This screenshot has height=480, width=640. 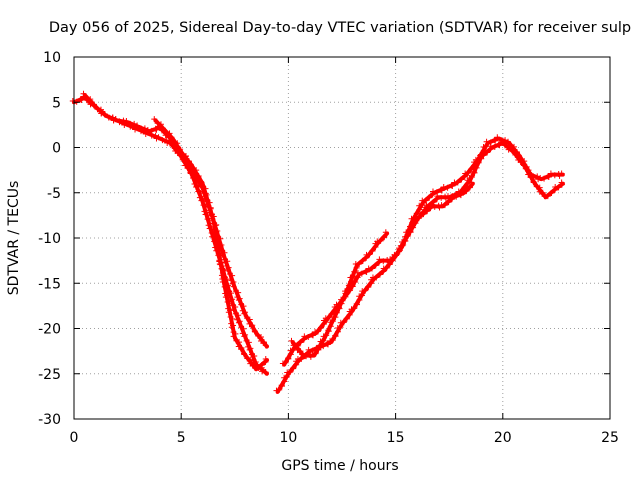 What do you see at coordinates (54, 194) in the screenshot?
I see `y-tick-label: -5` at bounding box center [54, 194].